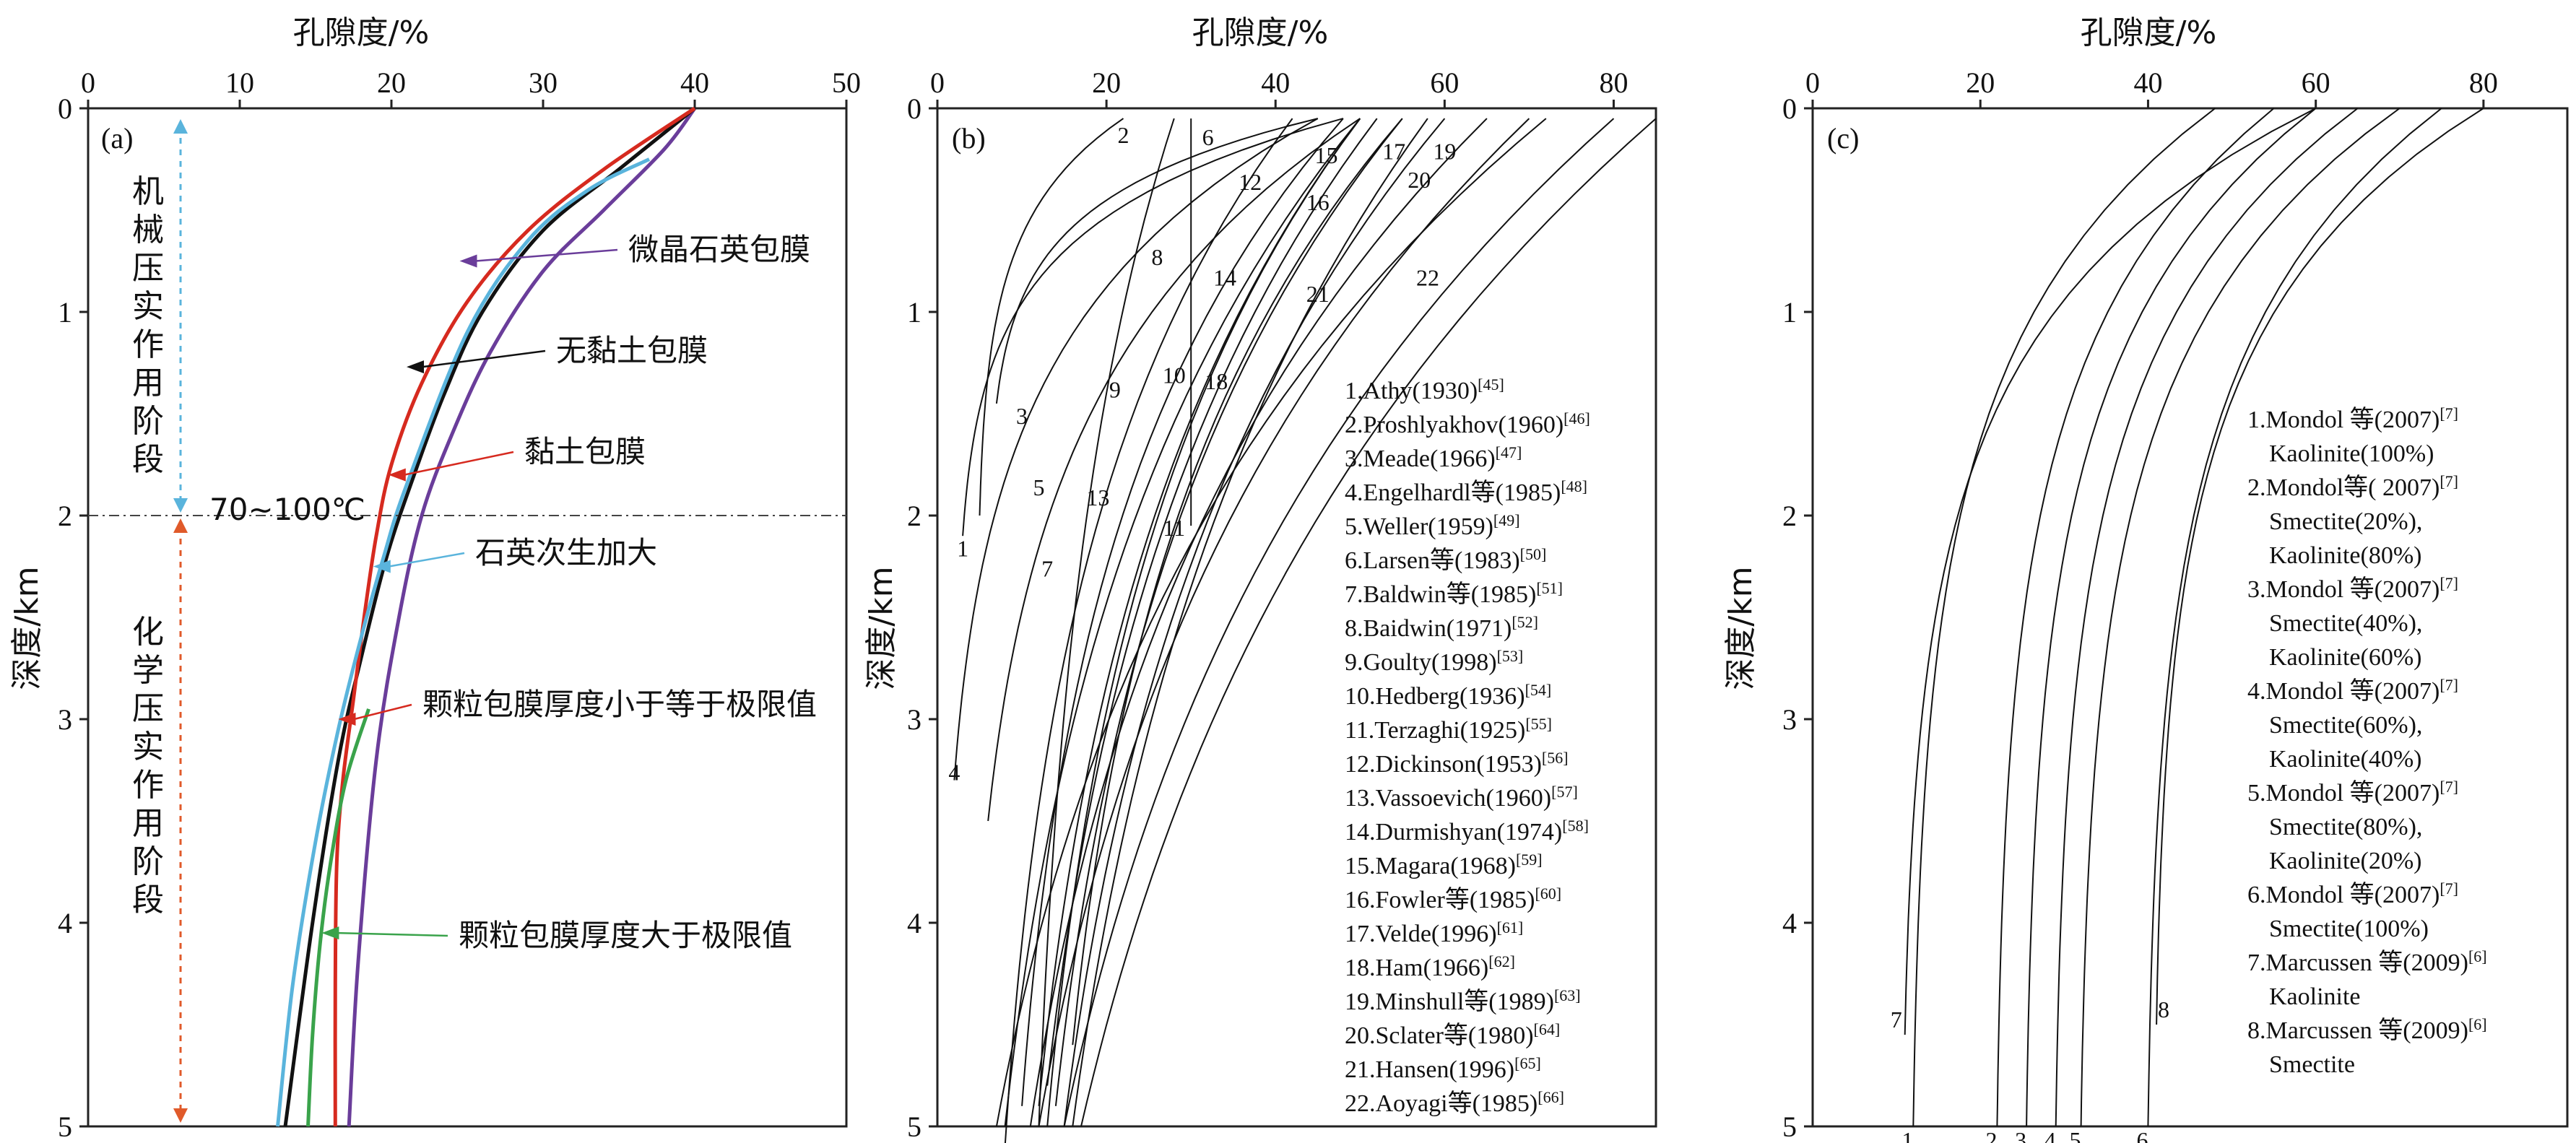 The width and height of the screenshot is (2576, 1143). Describe the element at coordinates (1454, 593) in the screenshot. I see `legend-entry: 7.Baldwin等(1985)[51]` at that location.